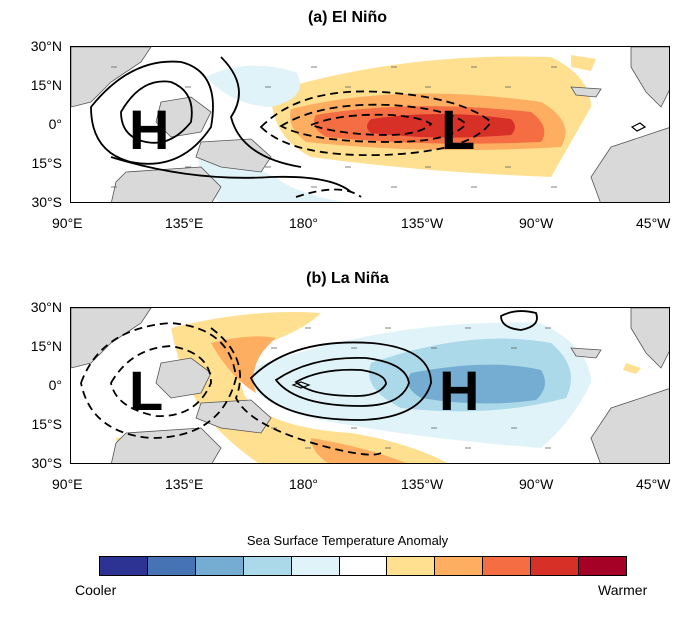  I want to click on panel-b-title: (b) La Niña, so click(347, 278).